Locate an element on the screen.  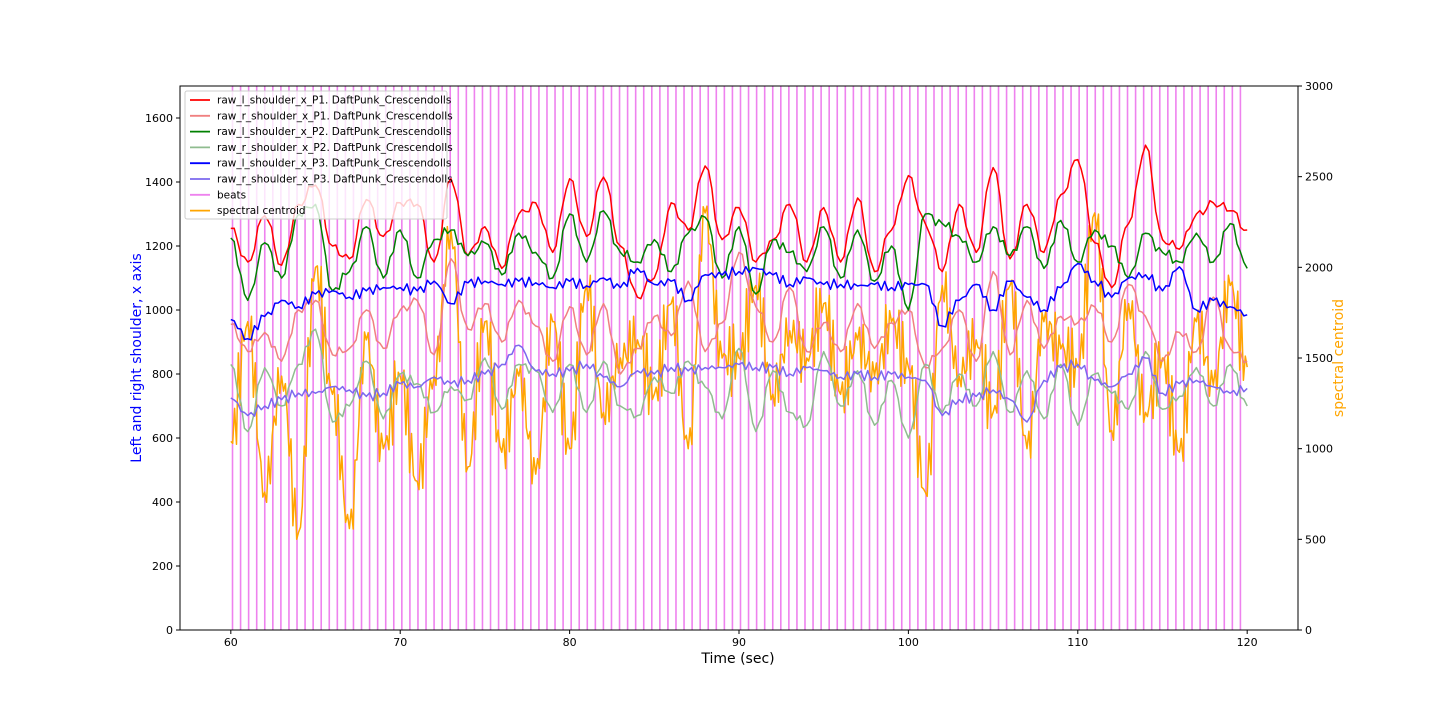
y-tick-label-right: 3000 is located at coordinates (1319, 86).